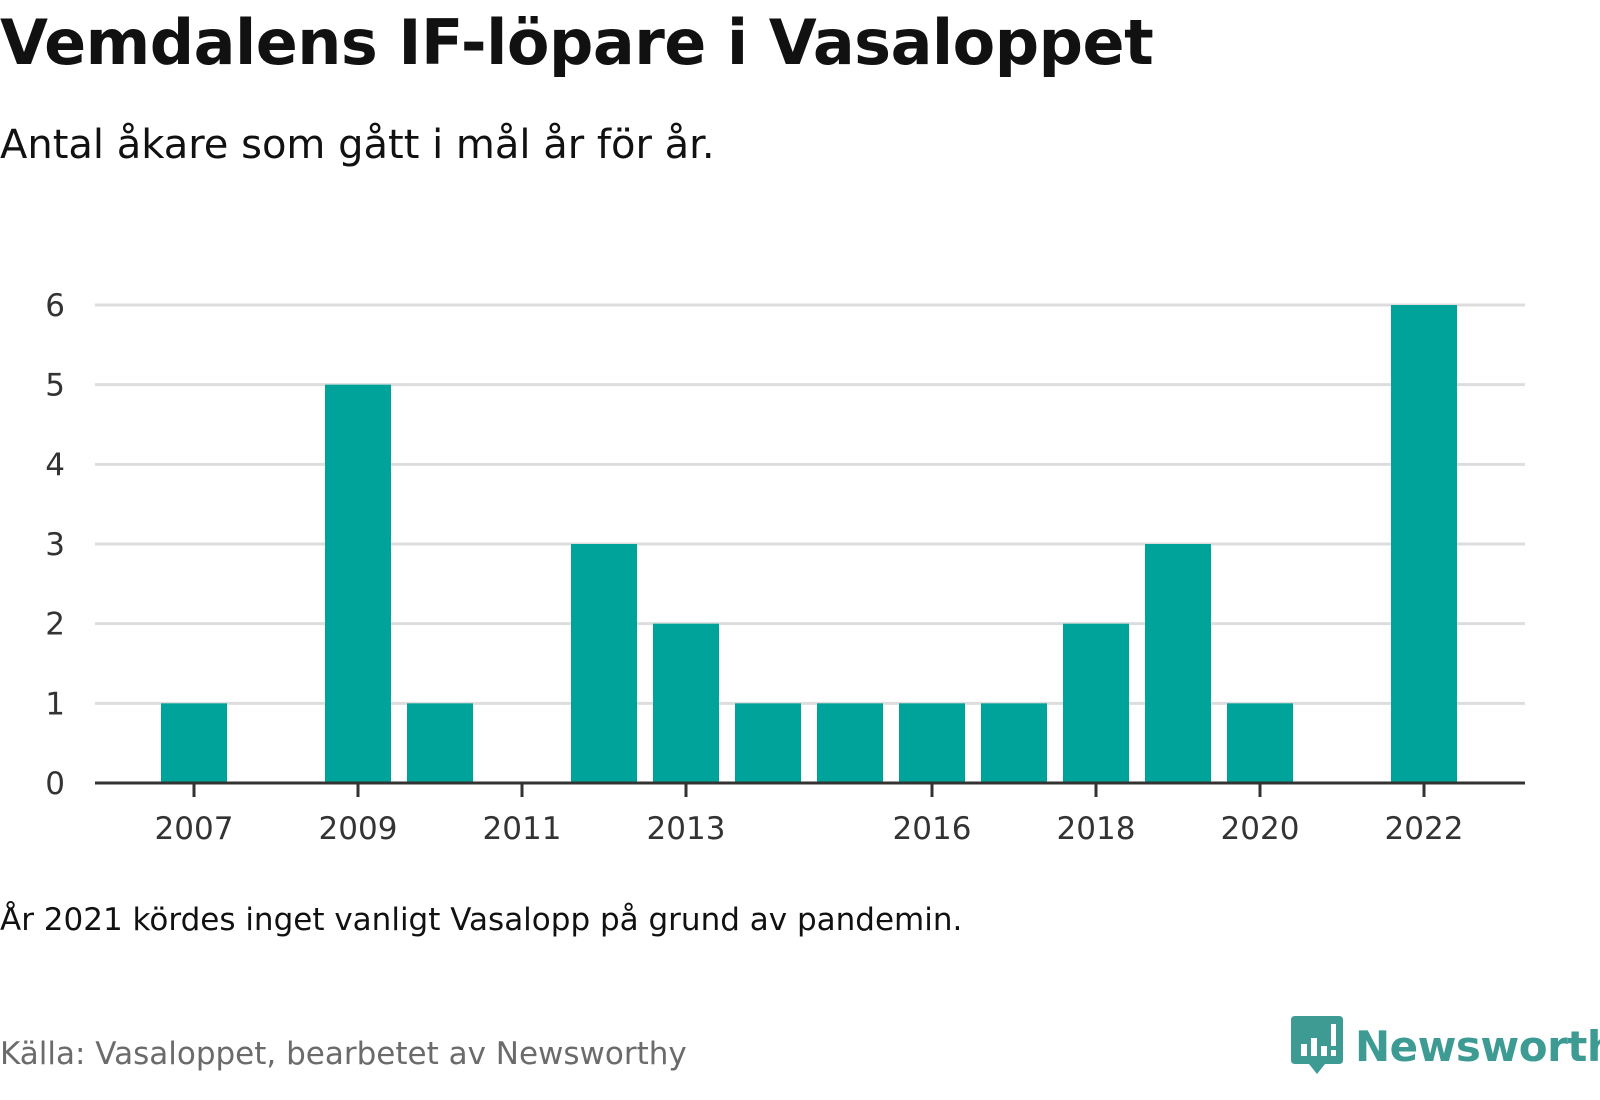  I want to click on bar-2013, so click(686, 703).